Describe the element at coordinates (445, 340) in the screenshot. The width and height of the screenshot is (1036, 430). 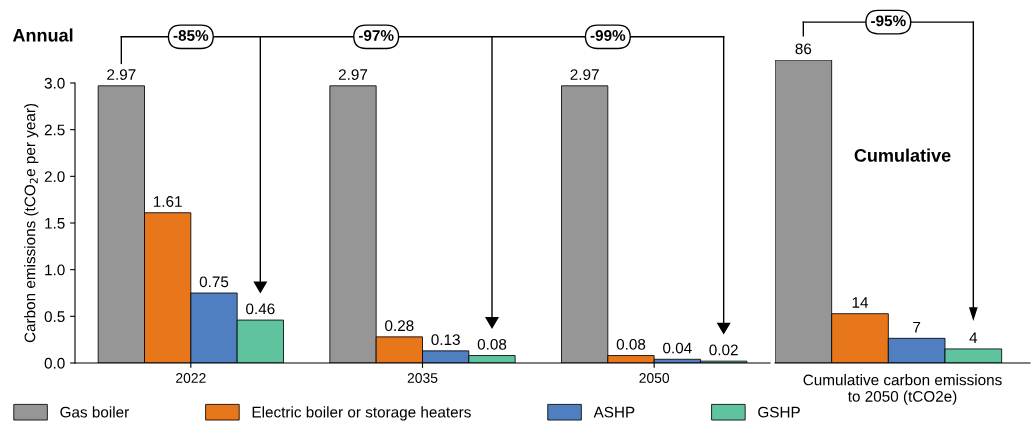
I see `data-label: 0.13` at that location.